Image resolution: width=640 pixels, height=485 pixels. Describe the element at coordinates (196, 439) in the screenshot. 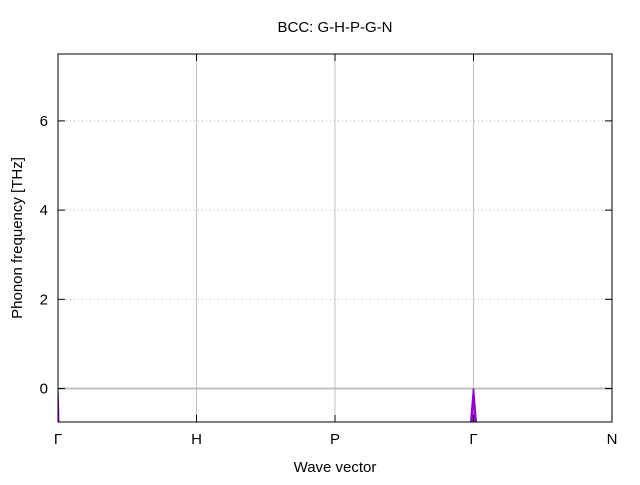

I see `x-tick-label: H` at that location.